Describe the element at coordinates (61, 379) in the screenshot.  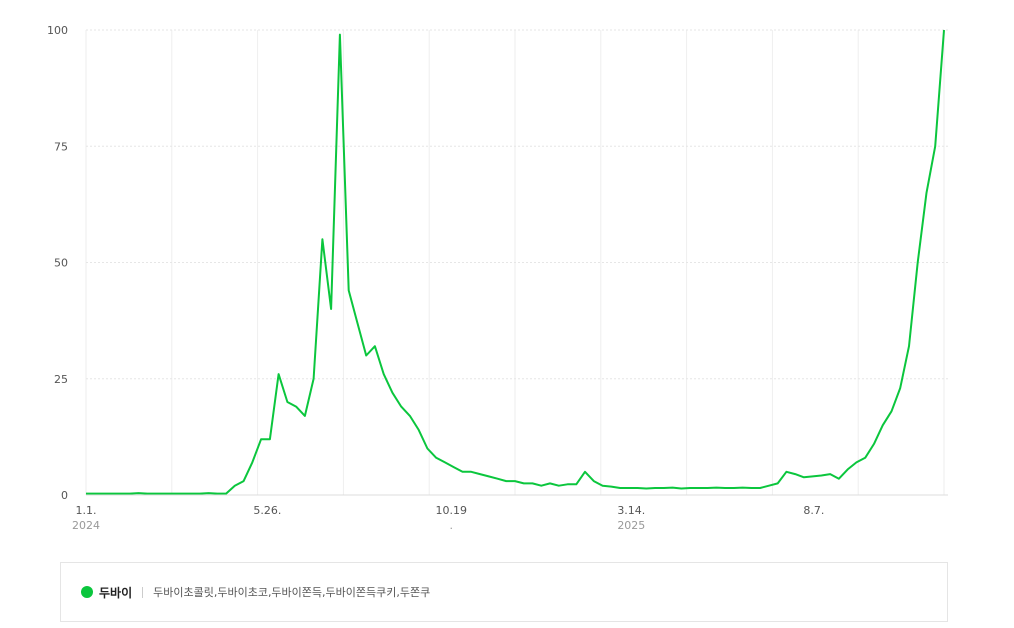
I see `y-tick-label: 25` at that location.